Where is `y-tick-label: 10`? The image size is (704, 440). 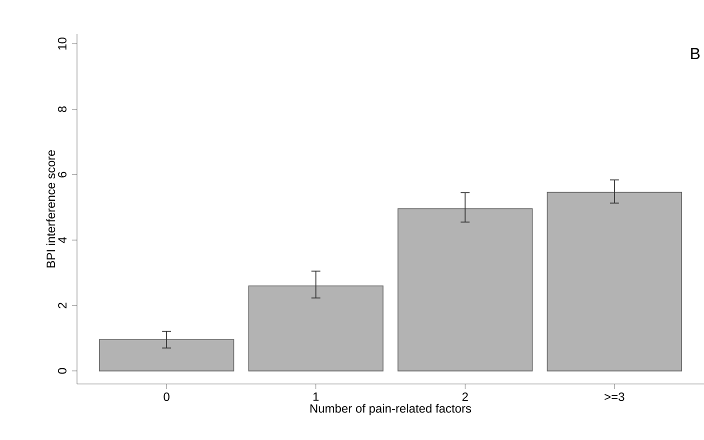
y-tick-label: 10 is located at coordinates (62, 44).